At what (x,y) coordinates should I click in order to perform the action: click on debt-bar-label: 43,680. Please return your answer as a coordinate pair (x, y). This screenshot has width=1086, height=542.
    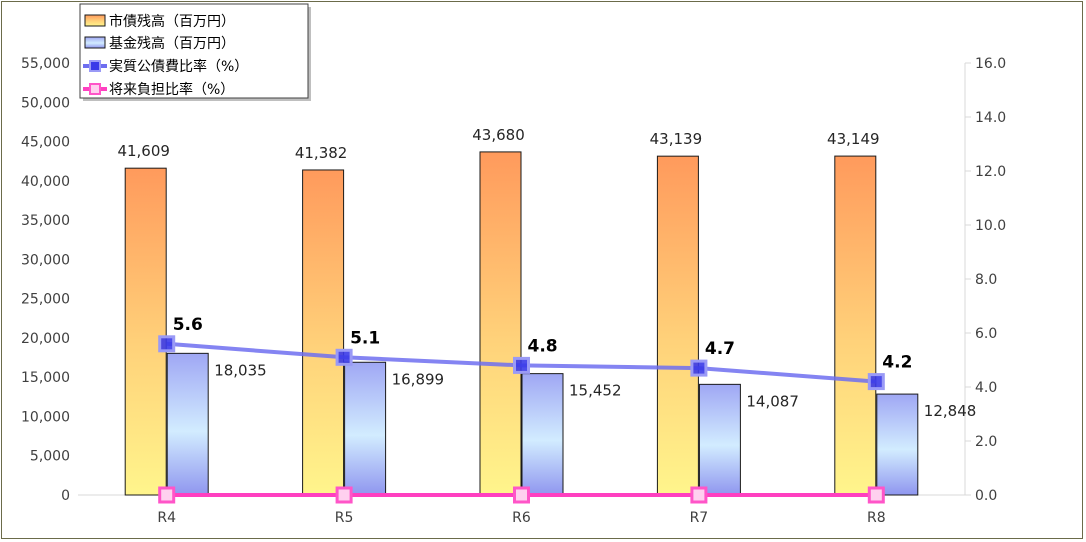
    Looking at the image, I should click on (498, 135).